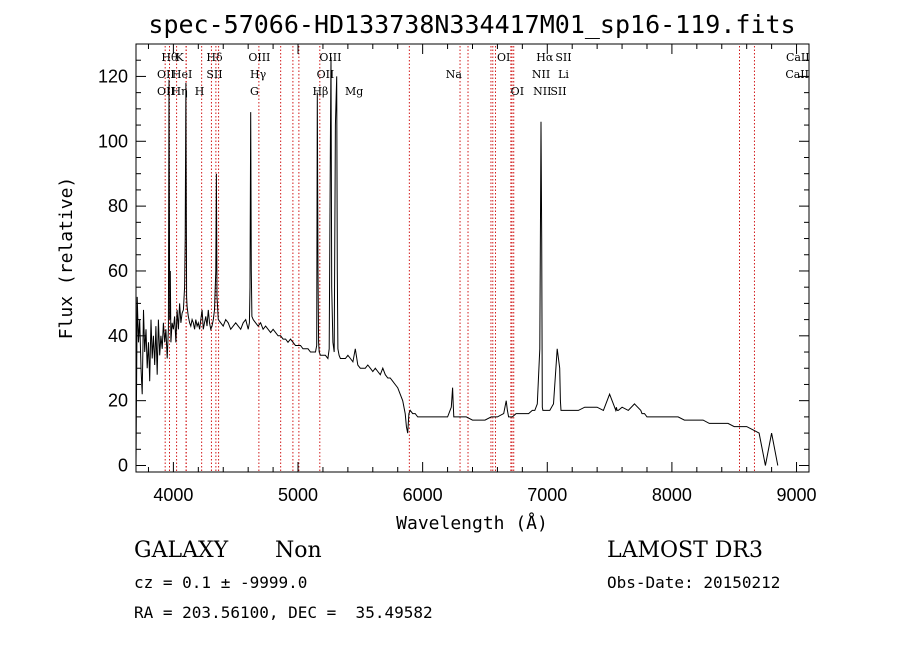  Describe the element at coordinates (694, 582) in the screenshot. I see `obs-date-line: Obs-Date: 20150212` at that location.